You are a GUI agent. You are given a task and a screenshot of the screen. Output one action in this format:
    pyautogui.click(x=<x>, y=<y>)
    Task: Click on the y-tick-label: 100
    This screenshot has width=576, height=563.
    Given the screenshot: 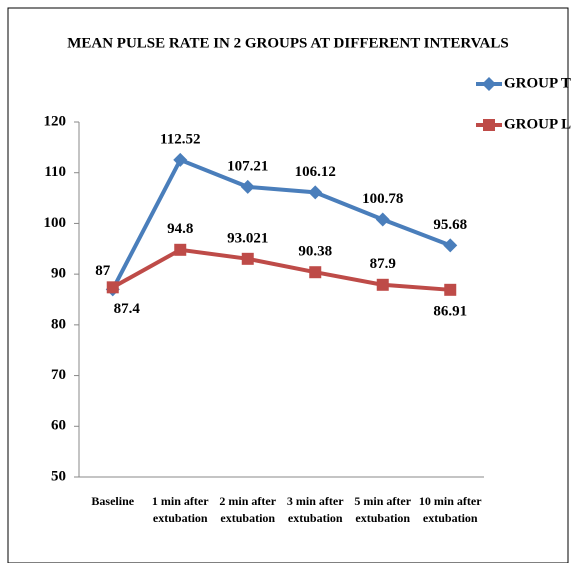 What is the action you would take?
    pyautogui.click(x=55, y=223)
    